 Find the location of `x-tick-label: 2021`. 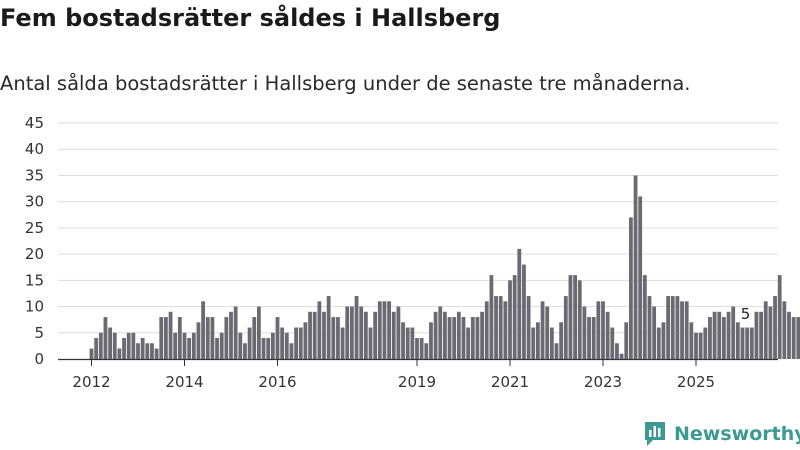

x-tick-label: 2021 is located at coordinates (510, 382).